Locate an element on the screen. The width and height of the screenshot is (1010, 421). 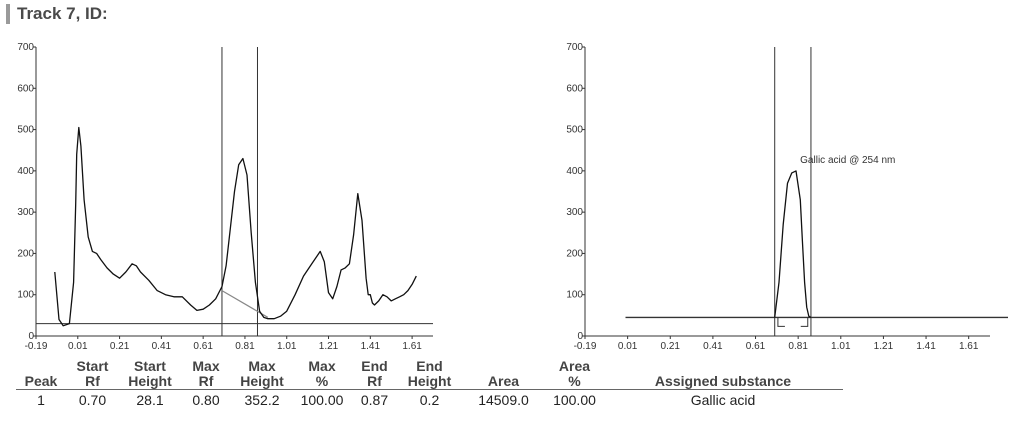
column-header-text: Peak is located at coordinates (41, 381).